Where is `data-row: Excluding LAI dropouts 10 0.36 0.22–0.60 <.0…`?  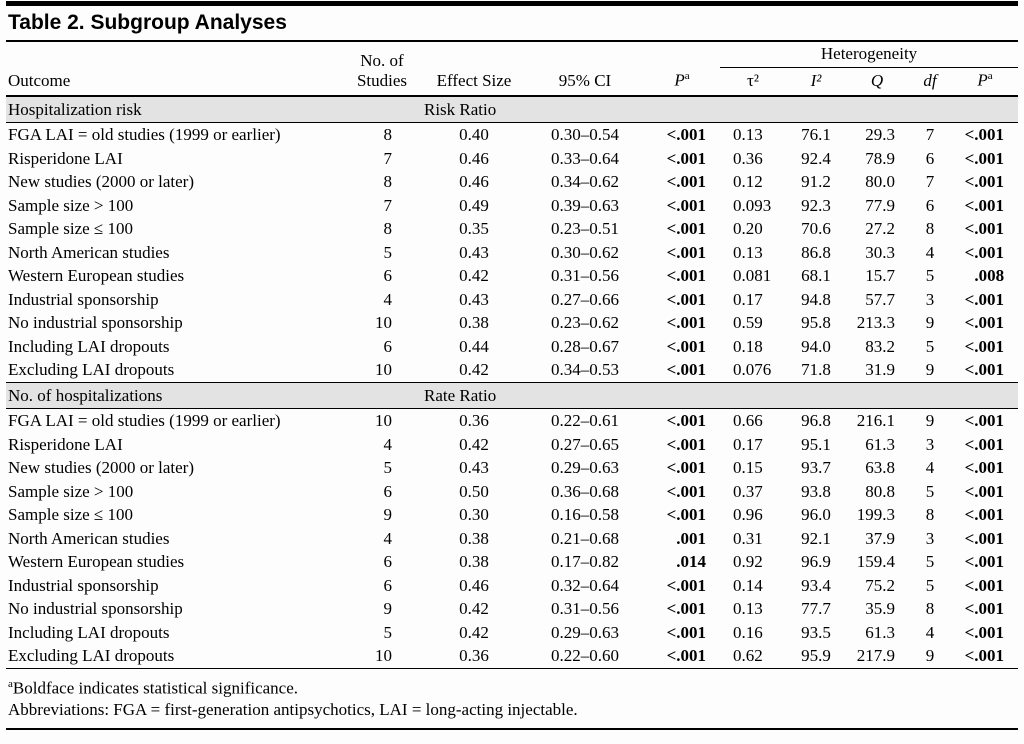 data-row: Excluding LAI dropouts 10 0.36 0.22–0.60 <.0… is located at coordinates (512, 656).